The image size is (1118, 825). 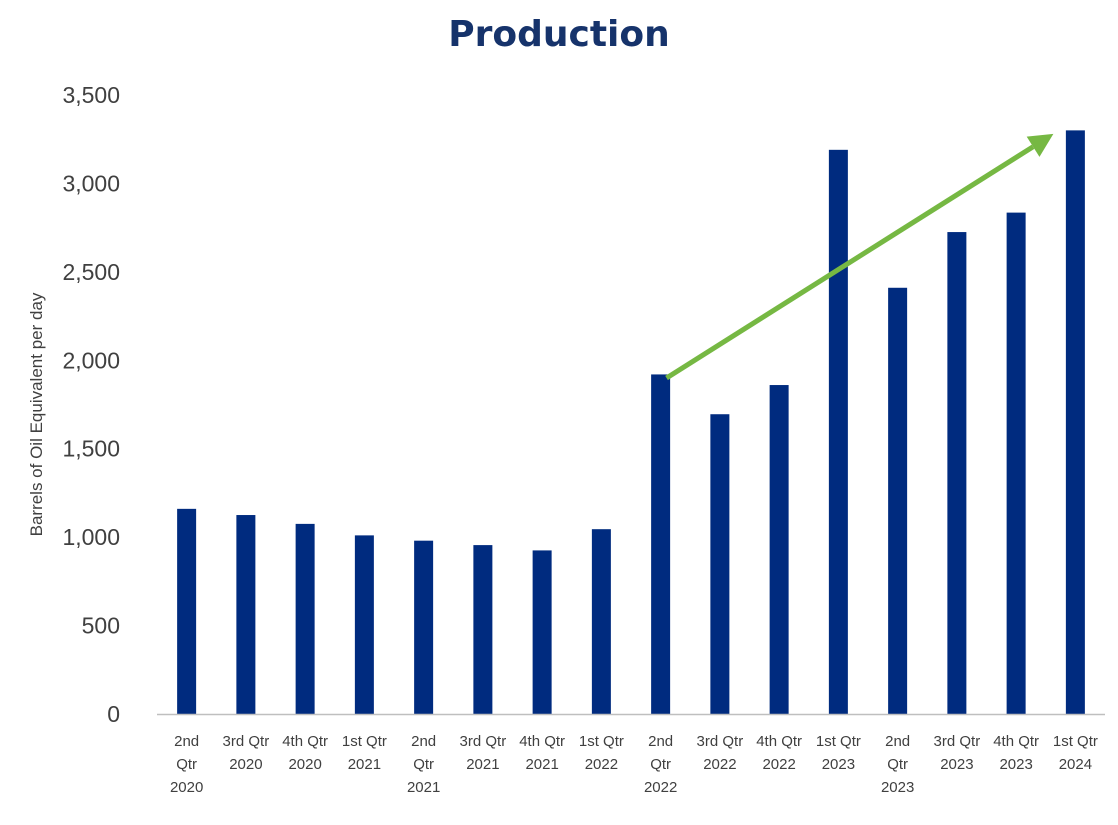 I want to click on x-tick-label: 2nd Qtr 2023, so click(x=897, y=764).